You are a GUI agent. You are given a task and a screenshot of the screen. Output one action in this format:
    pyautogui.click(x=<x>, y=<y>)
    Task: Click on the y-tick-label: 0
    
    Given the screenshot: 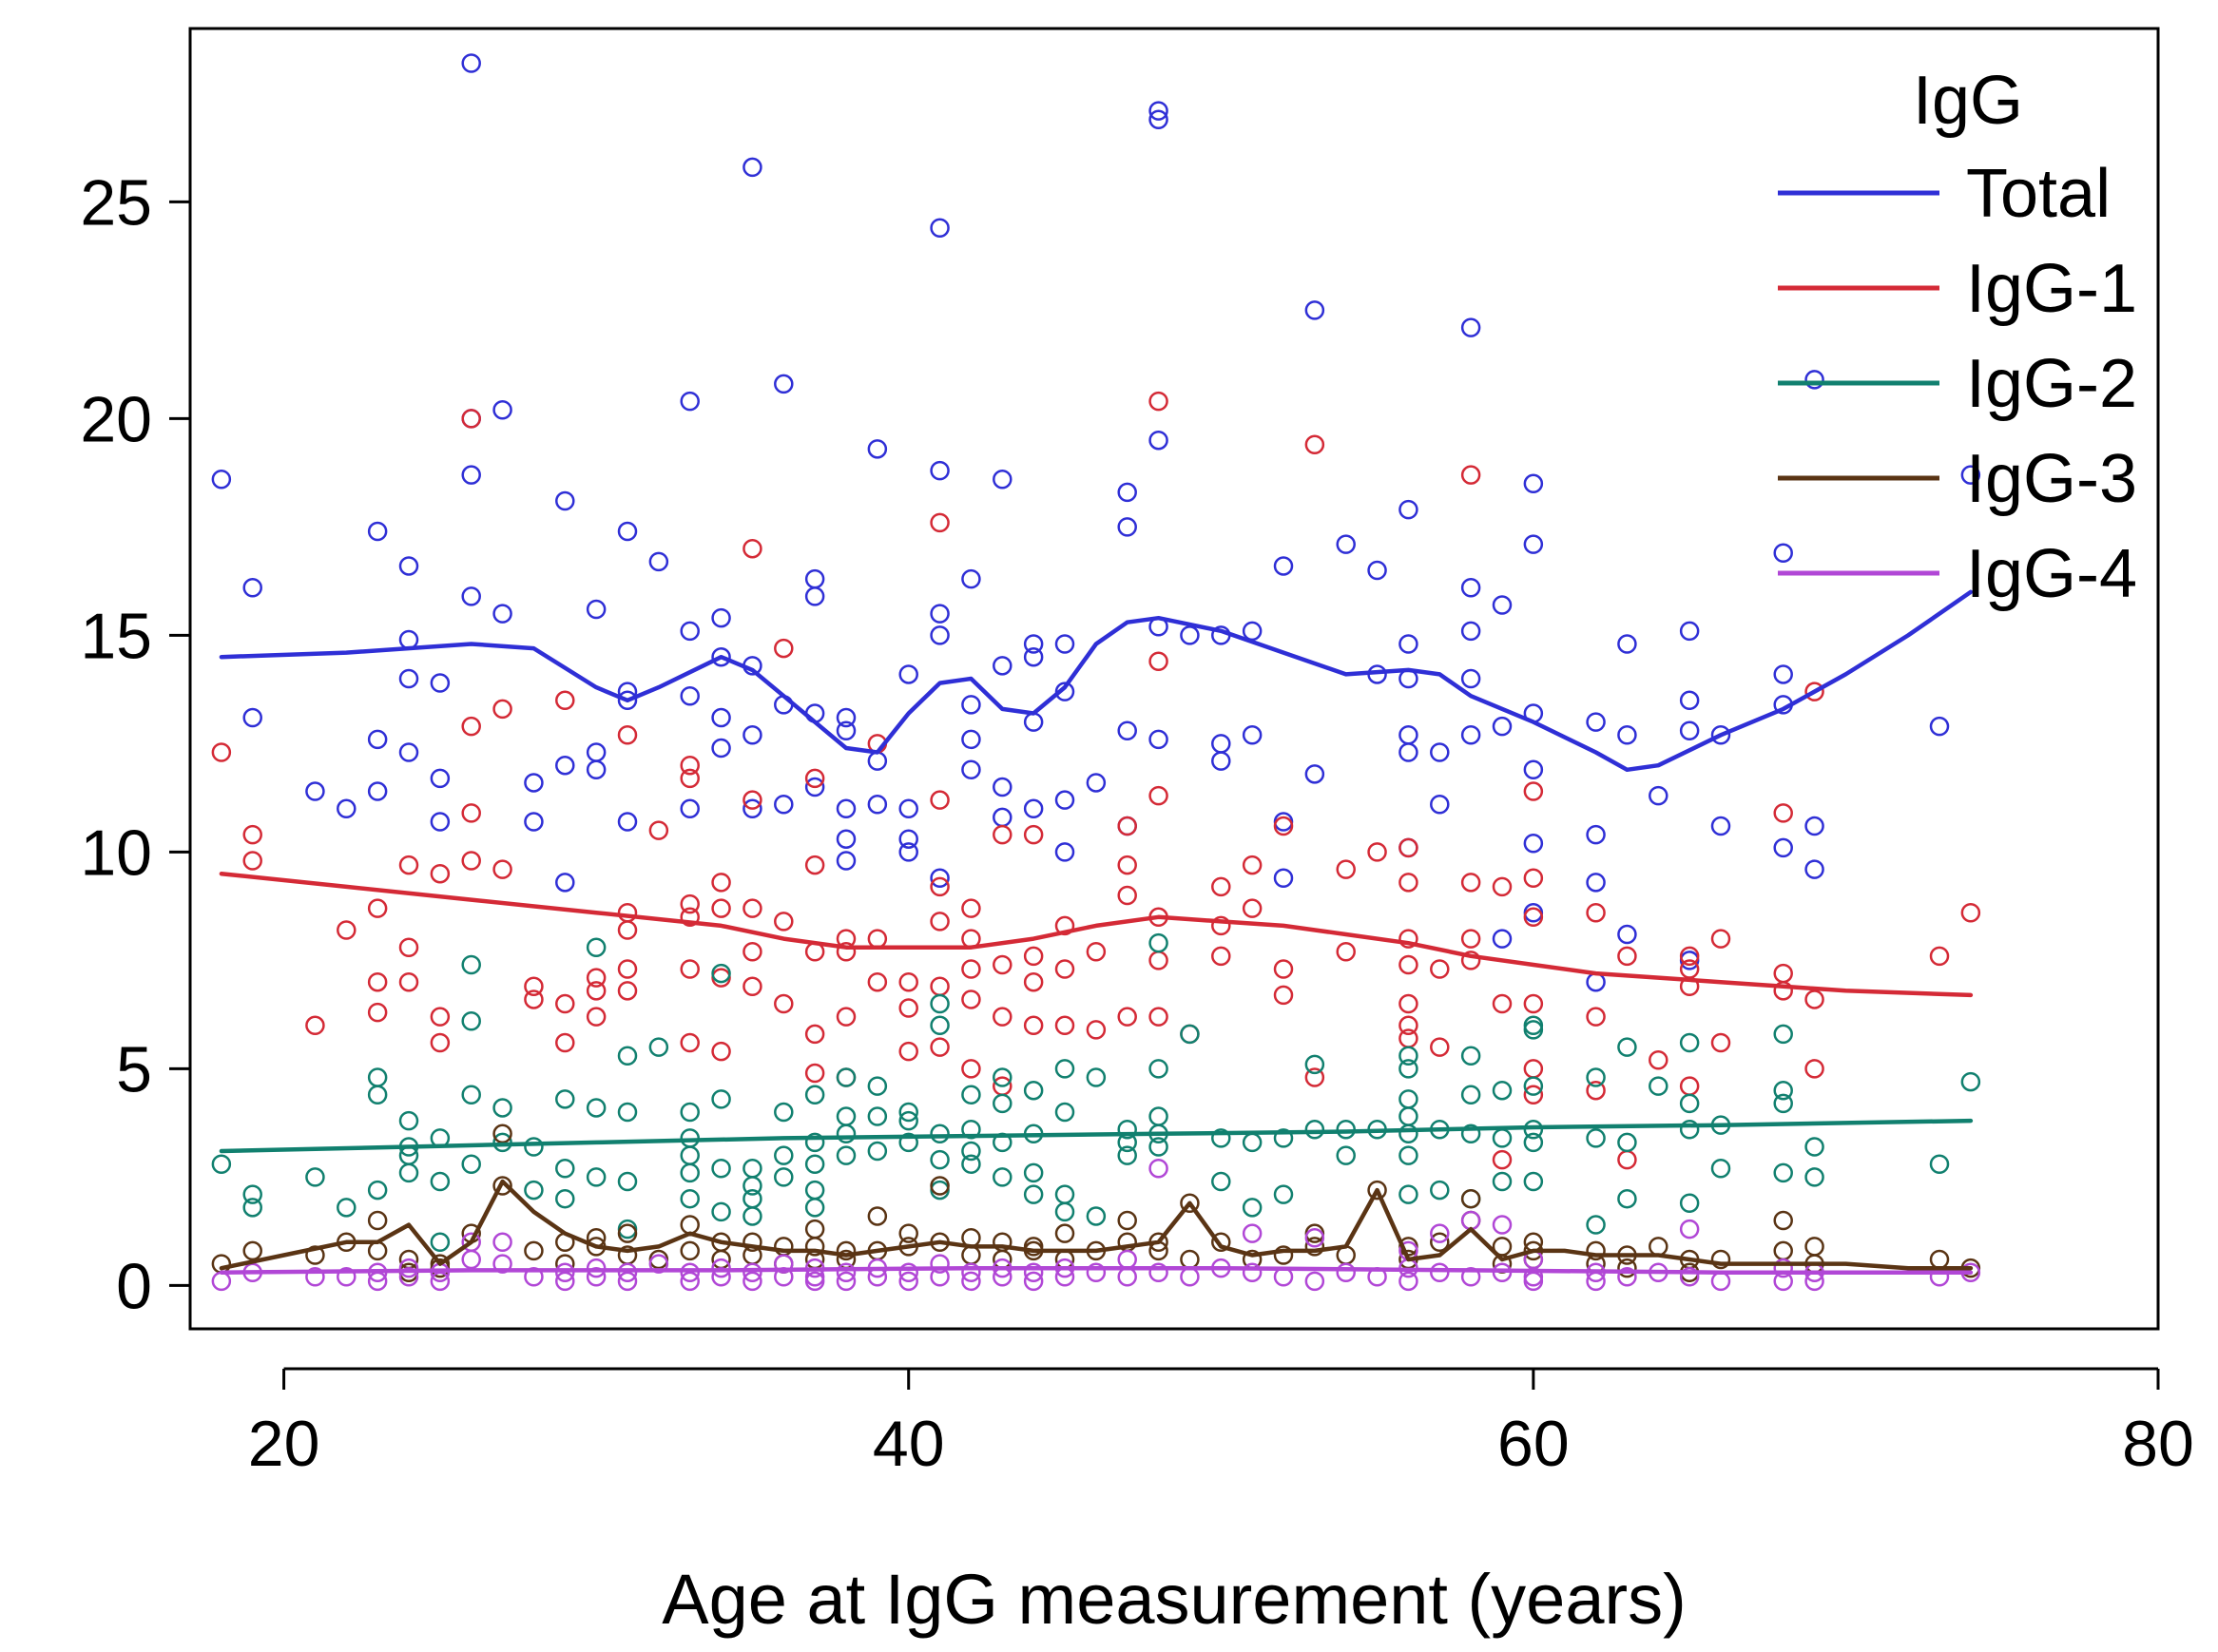 What is the action you would take?
    pyautogui.click(x=134, y=1286)
    